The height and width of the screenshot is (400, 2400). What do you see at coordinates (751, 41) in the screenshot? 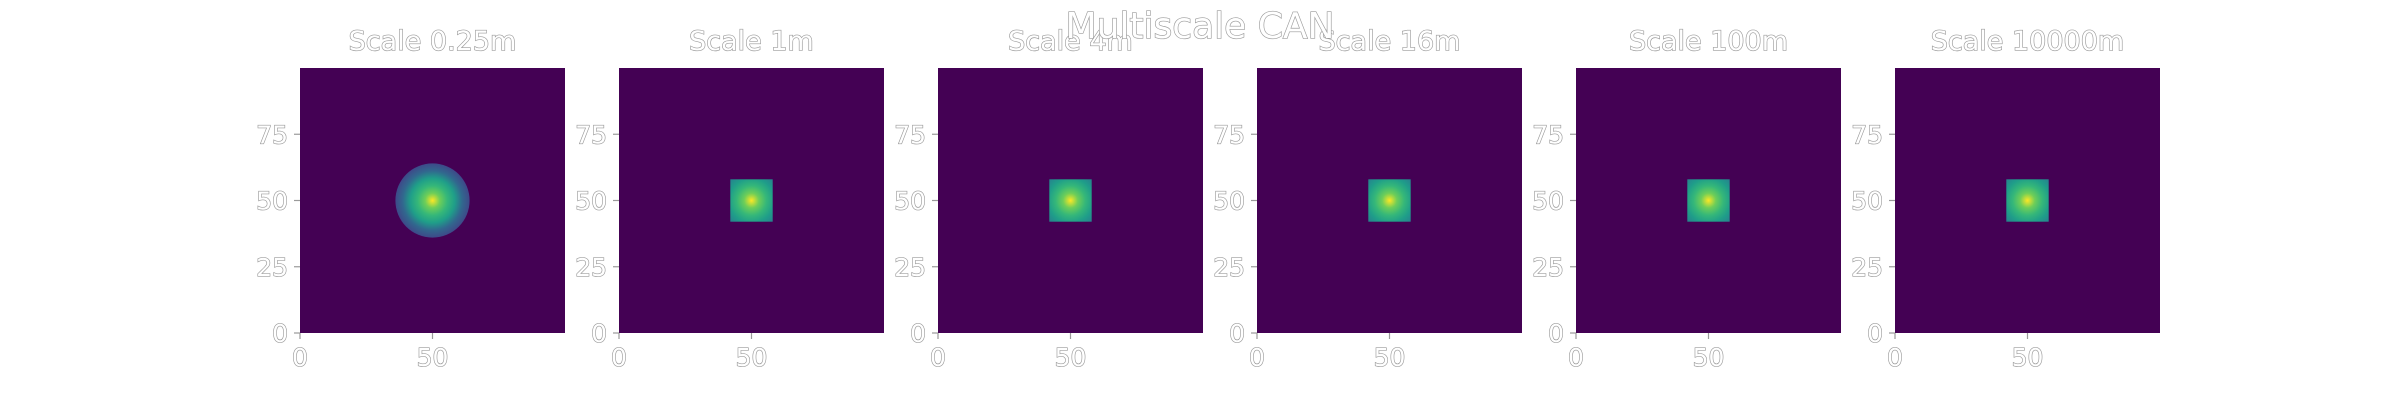
I see `panel-title: Scale 1m` at bounding box center [751, 41].